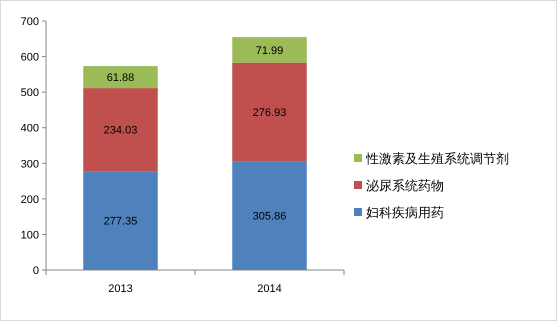 This screenshot has height=321, width=557. What do you see at coordinates (29, 235) in the screenshot?
I see `y-tick-label: 100` at bounding box center [29, 235].